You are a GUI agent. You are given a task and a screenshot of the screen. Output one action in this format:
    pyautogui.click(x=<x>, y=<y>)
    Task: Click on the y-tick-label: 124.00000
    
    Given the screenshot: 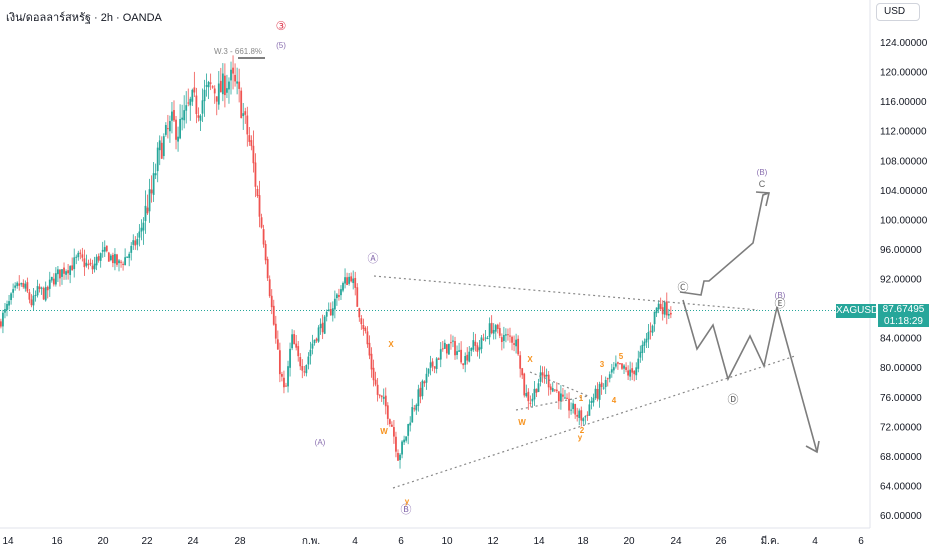 What is the action you would take?
    pyautogui.click(x=904, y=43)
    